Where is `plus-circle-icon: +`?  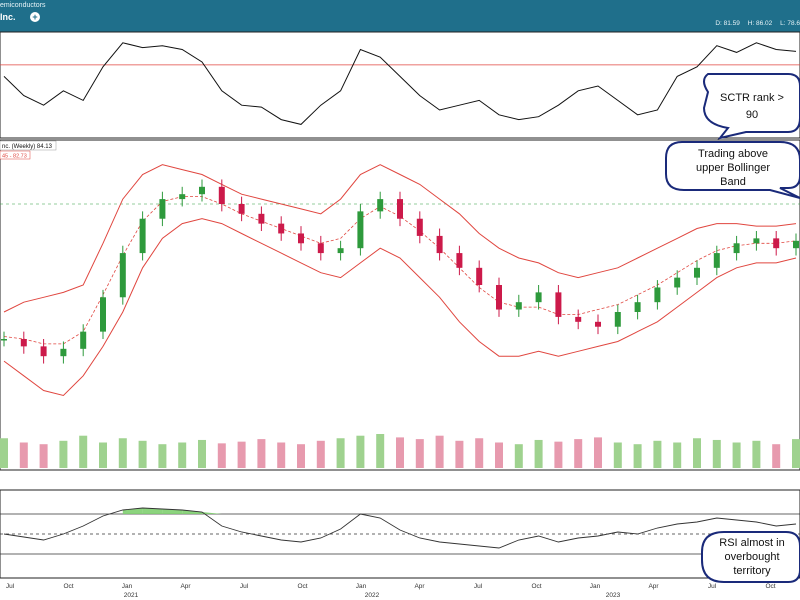
plus-circle-icon: + is located at coordinates (35, 17).